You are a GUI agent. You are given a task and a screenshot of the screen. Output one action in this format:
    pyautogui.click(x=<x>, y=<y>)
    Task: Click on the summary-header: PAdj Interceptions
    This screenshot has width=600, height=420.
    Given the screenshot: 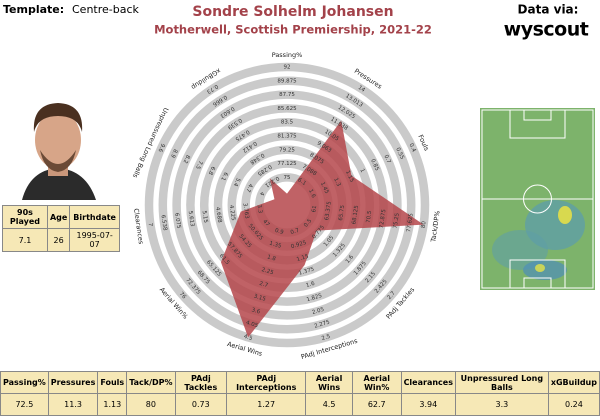 What is the action you would take?
    pyautogui.click(x=266, y=382)
    